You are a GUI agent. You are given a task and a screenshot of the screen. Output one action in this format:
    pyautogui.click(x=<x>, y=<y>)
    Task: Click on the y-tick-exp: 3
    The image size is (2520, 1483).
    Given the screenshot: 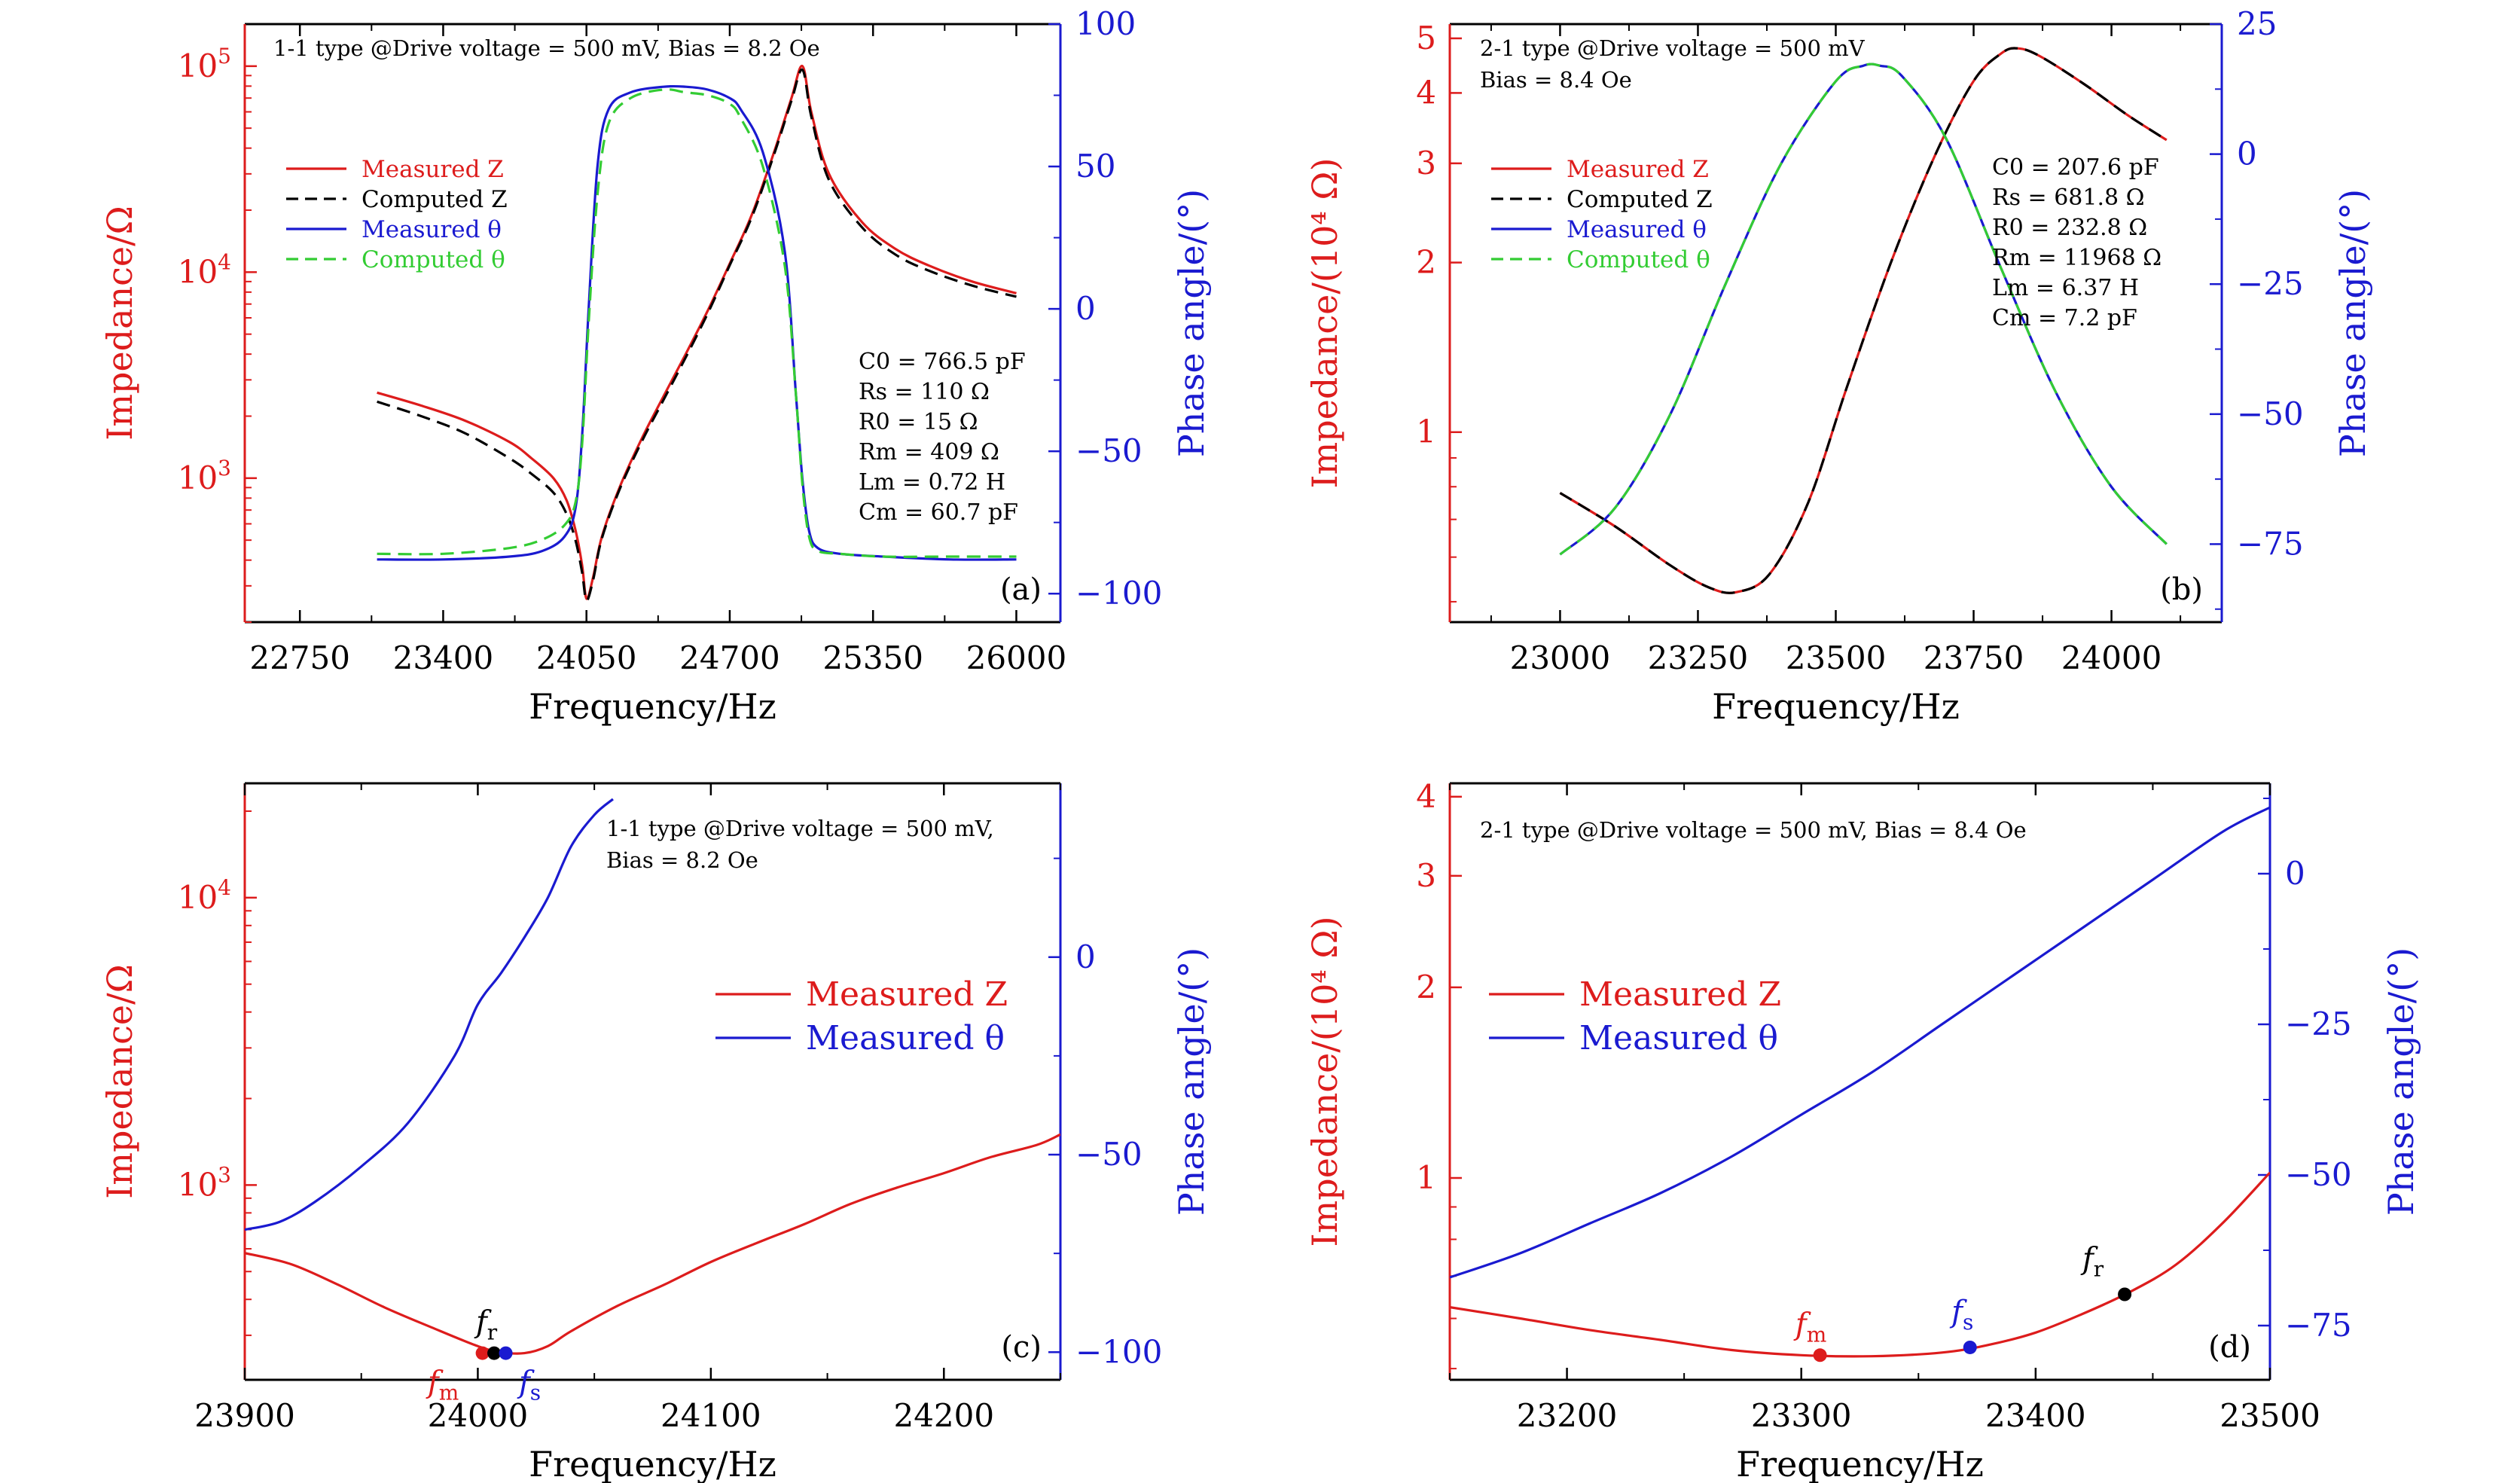 What is the action you would take?
    pyautogui.click(x=224, y=468)
    